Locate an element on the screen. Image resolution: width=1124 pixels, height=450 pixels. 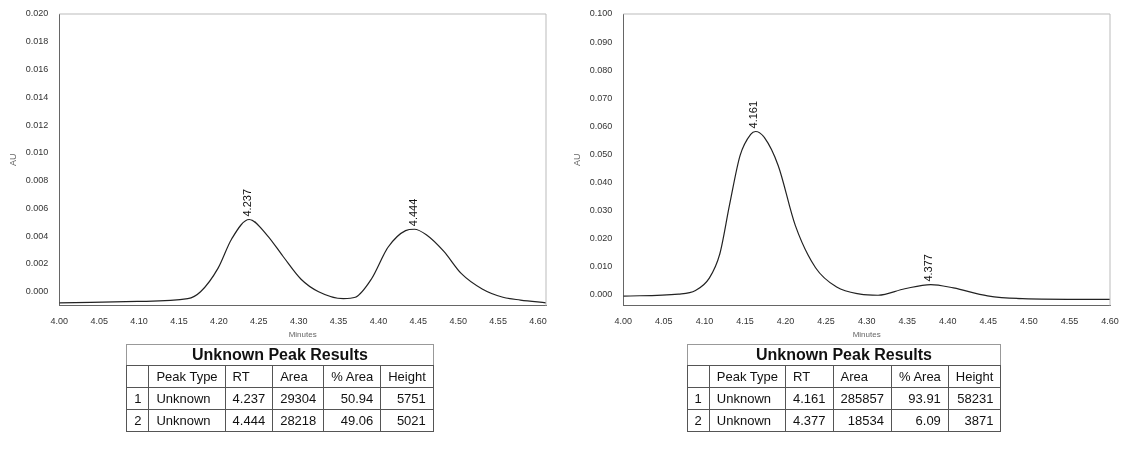
y-tick-label: 0.006 is located at coordinates (37, 207).